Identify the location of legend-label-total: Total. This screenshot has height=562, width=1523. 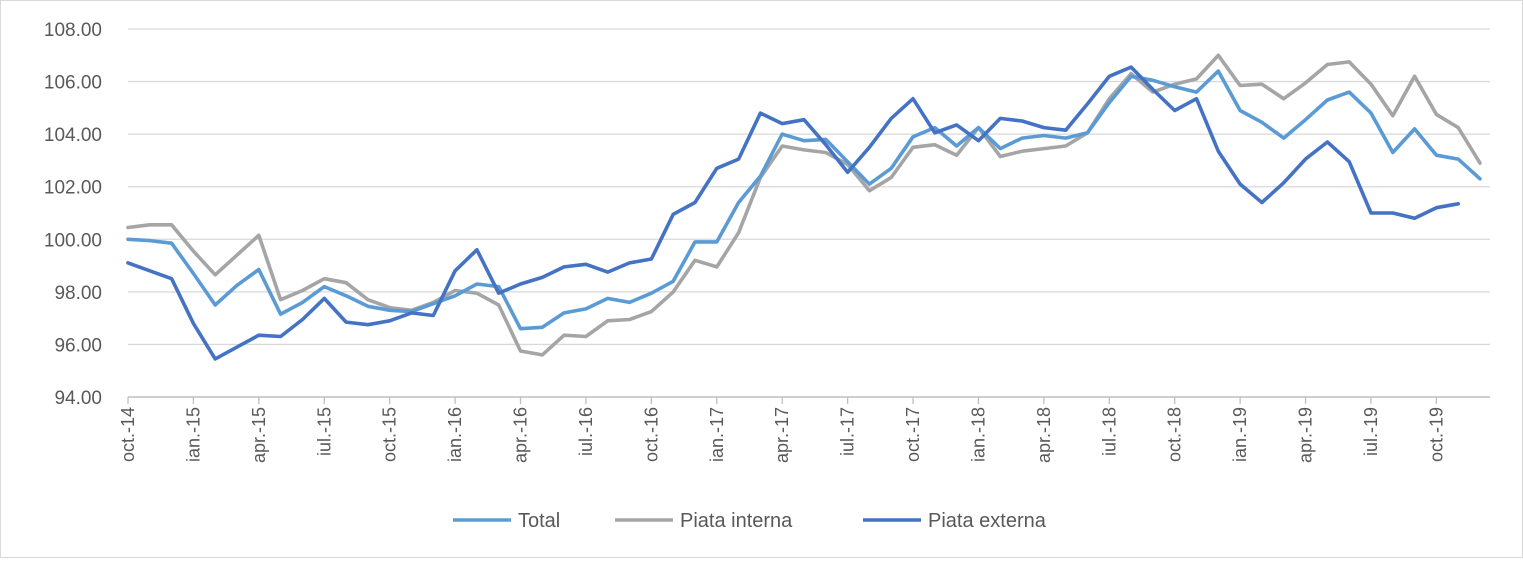
(539, 521).